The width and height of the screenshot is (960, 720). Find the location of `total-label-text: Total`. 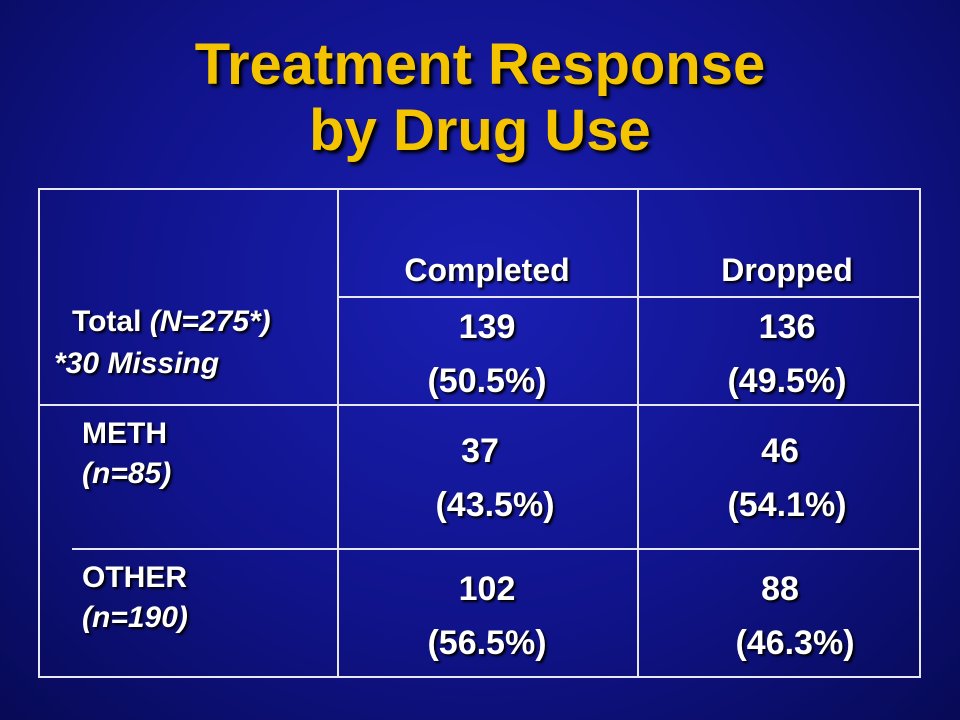

total-label-text: Total is located at coordinates (107, 321).